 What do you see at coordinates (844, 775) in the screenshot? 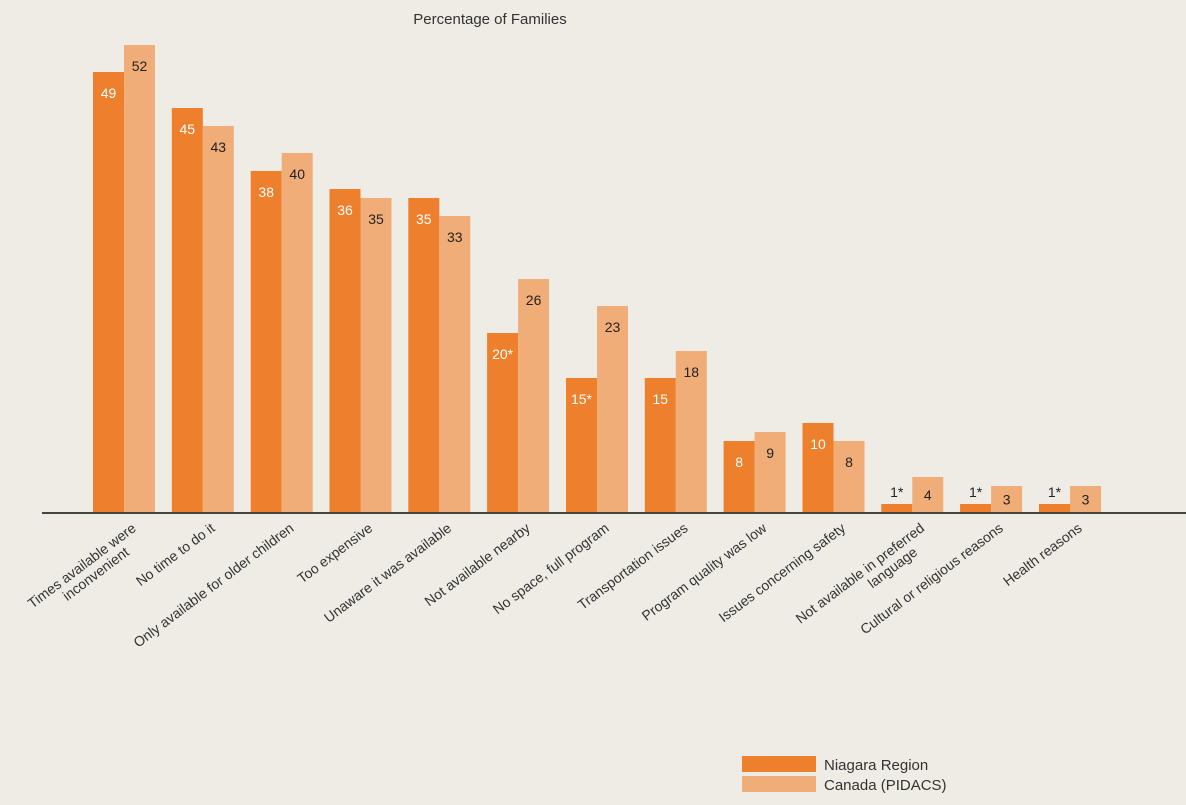
I see `legend: Niagara Region Canada (PIDACS)` at bounding box center [844, 775].